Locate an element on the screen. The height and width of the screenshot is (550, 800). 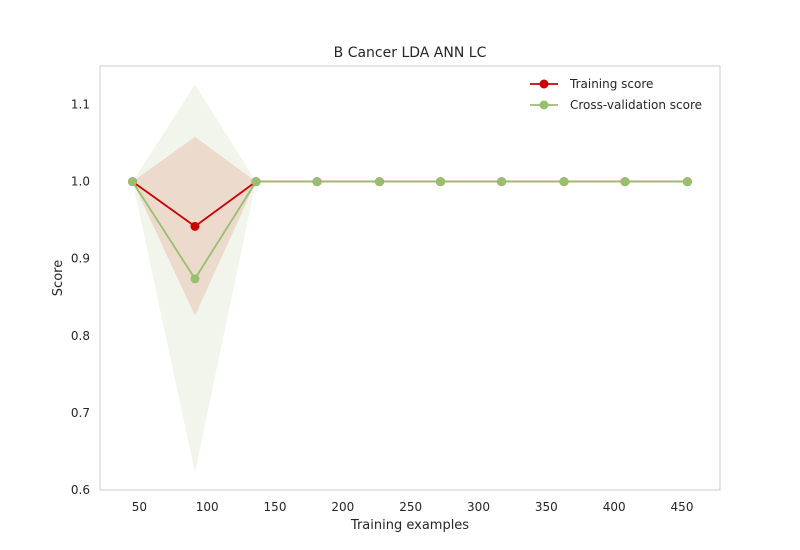
x-tick-label: 200 is located at coordinates (342, 507).